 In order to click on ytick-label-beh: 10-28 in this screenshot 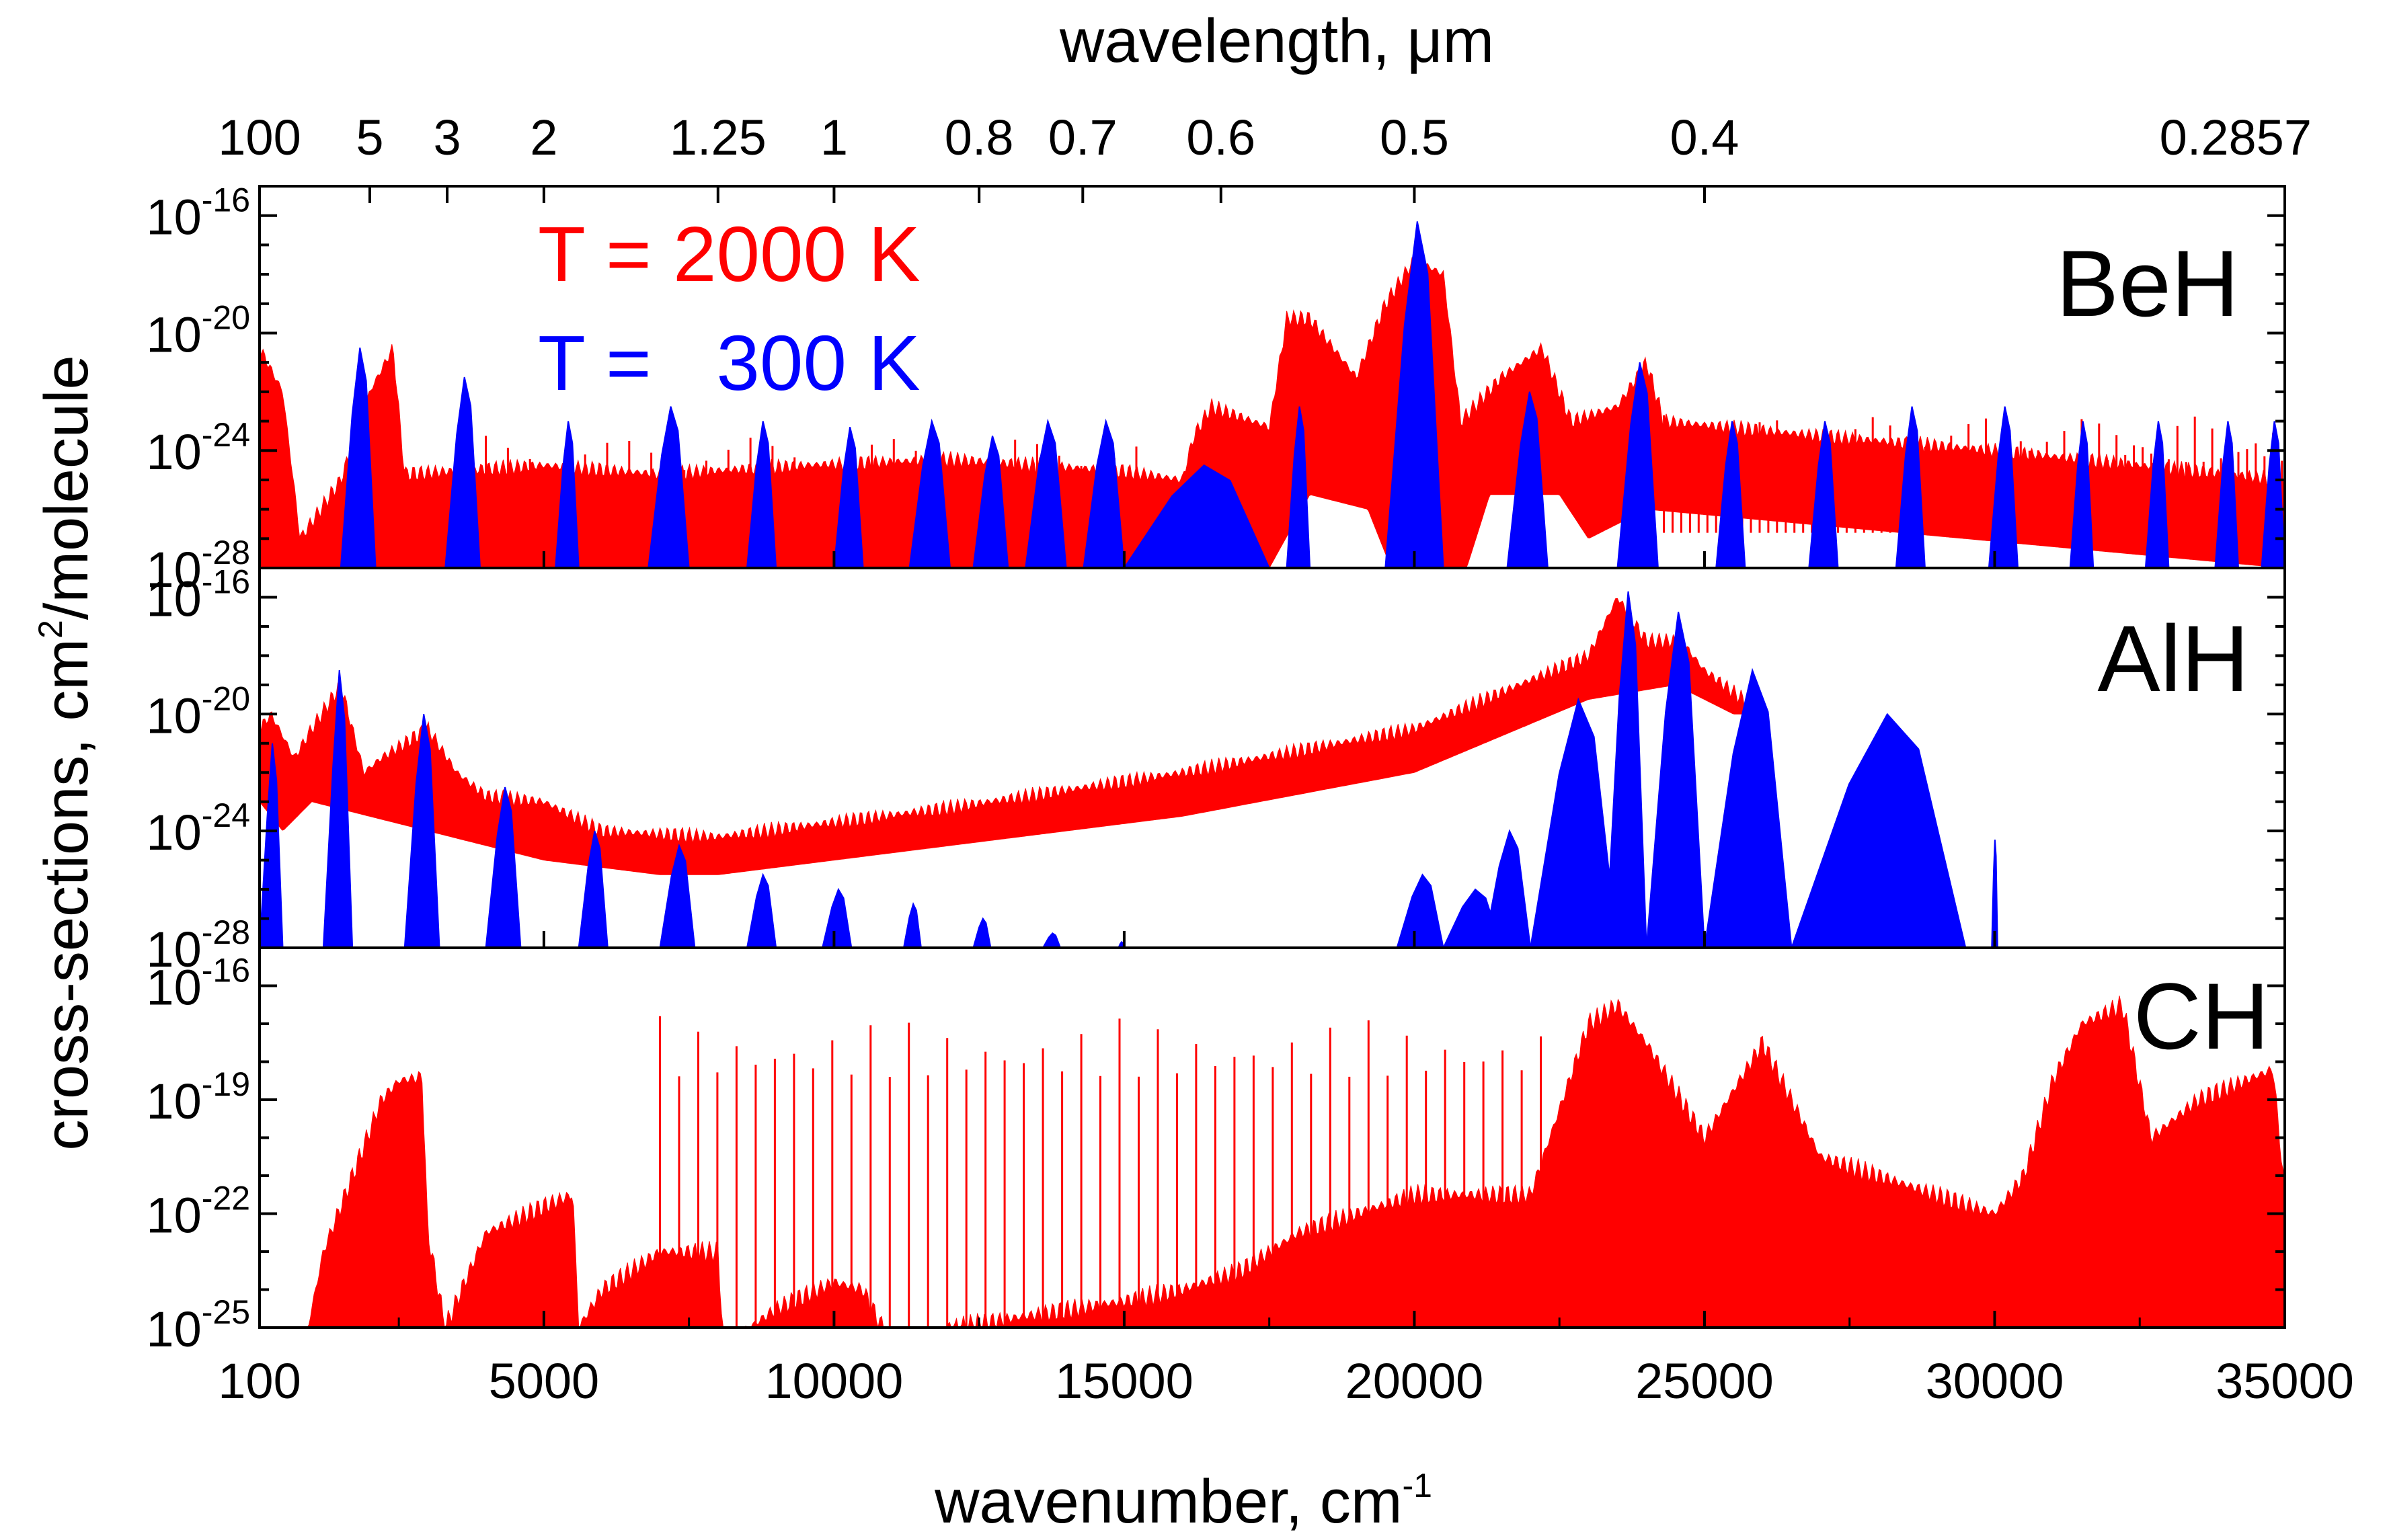, I will do `click(198, 566)`.